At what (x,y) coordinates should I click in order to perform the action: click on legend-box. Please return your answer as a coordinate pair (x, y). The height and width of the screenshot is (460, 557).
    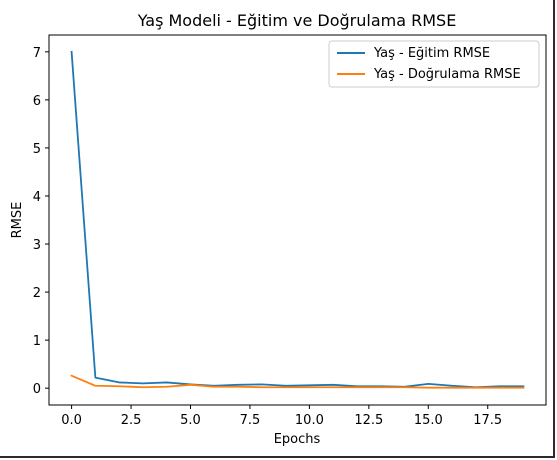
    Looking at the image, I should click on (434, 64).